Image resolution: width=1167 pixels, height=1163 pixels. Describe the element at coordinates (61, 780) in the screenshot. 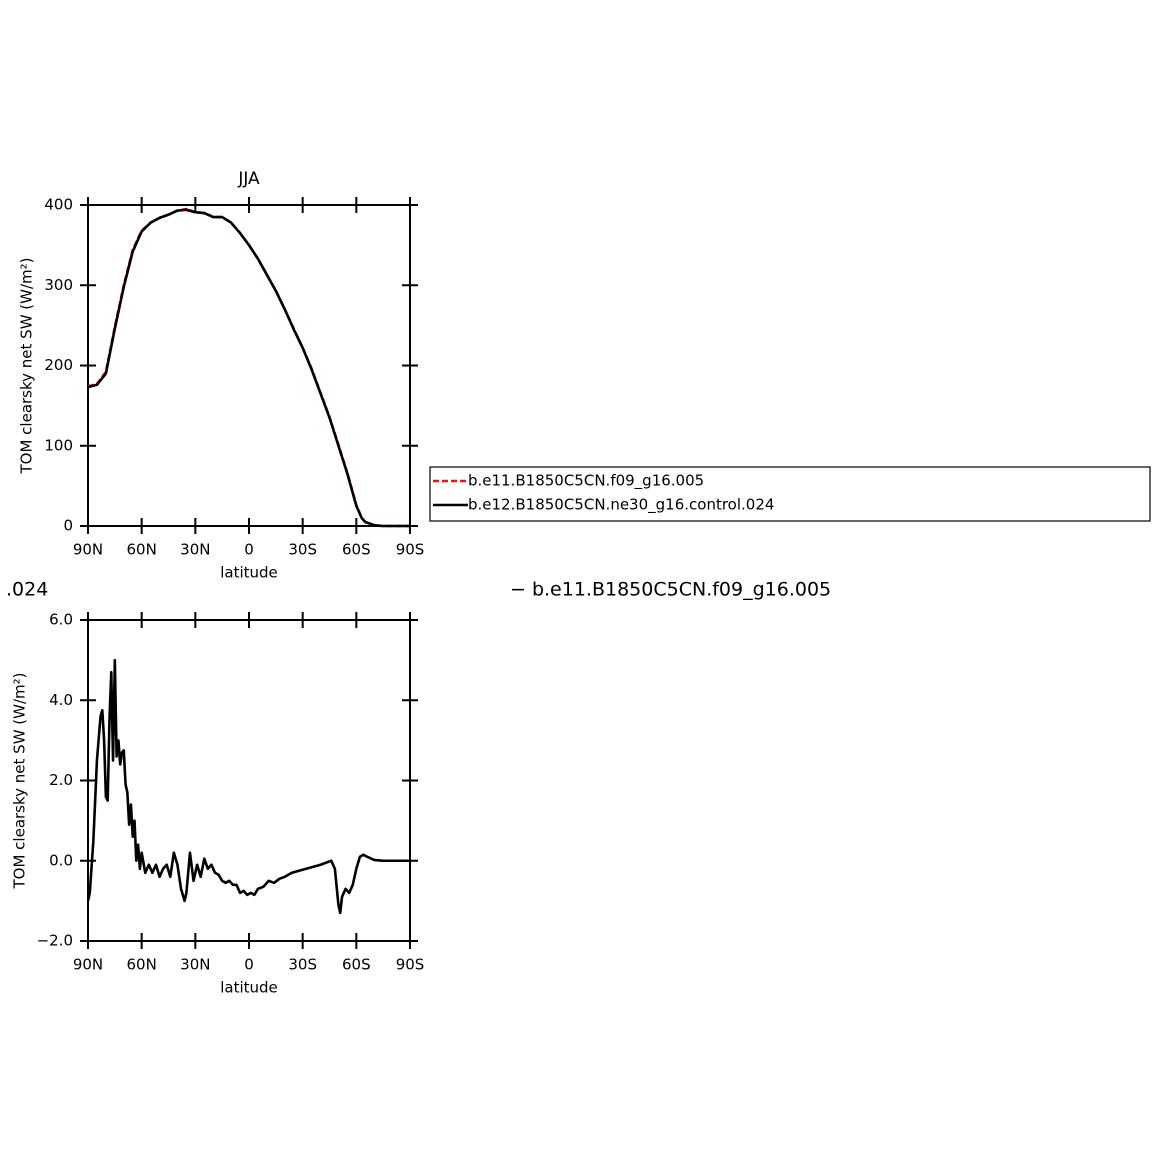

I see `y-tick-label: 2.0` at that location.